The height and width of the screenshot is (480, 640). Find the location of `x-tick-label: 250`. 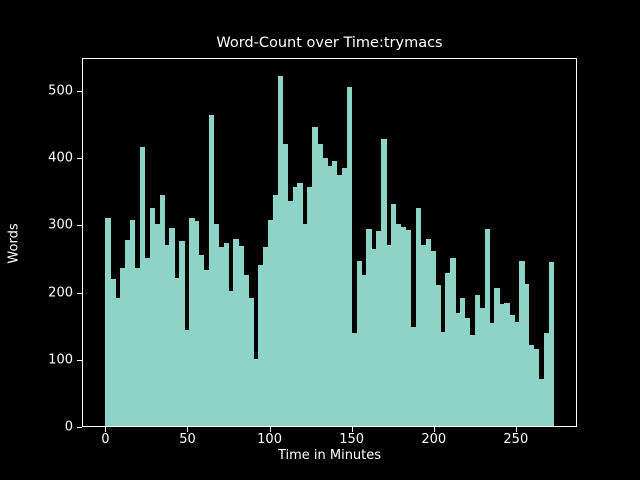

x-tick-label: 250 is located at coordinates (516, 439).